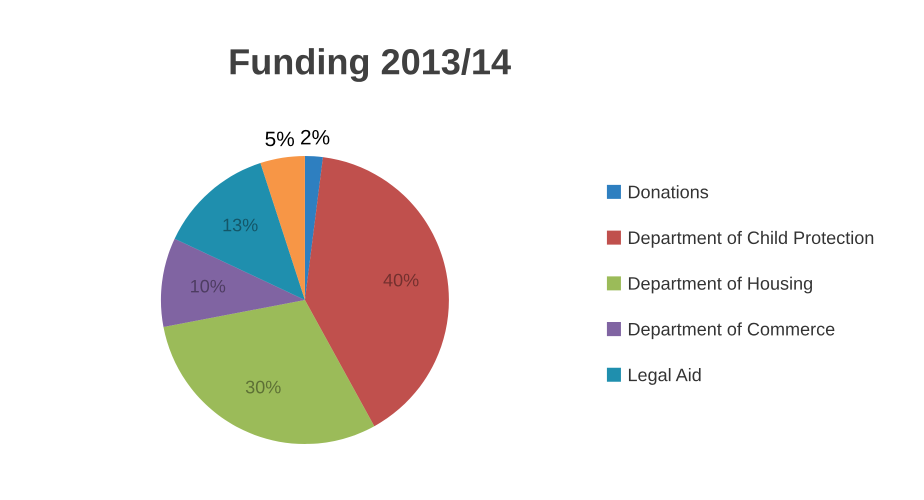 Image resolution: width=924 pixels, height=500 pixels. I want to click on data-label: 10%, so click(208, 286).